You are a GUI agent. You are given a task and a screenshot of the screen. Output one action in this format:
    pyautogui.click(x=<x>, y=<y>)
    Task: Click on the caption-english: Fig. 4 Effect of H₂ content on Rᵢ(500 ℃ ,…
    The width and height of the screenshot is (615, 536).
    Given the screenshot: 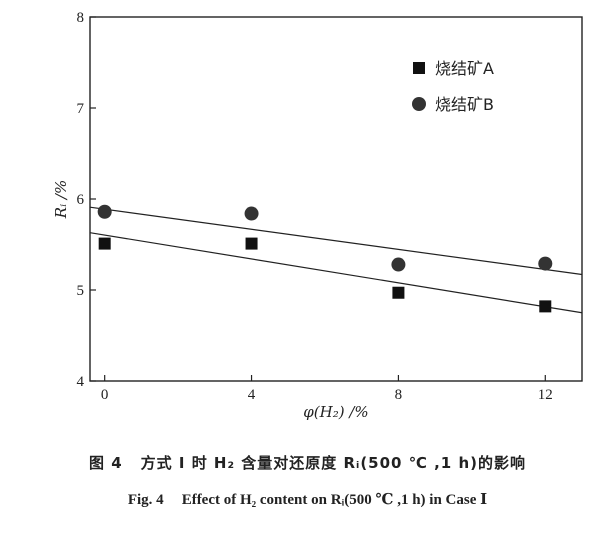 What is the action you would take?
    pyautogui.click(x=307, y=499)
    